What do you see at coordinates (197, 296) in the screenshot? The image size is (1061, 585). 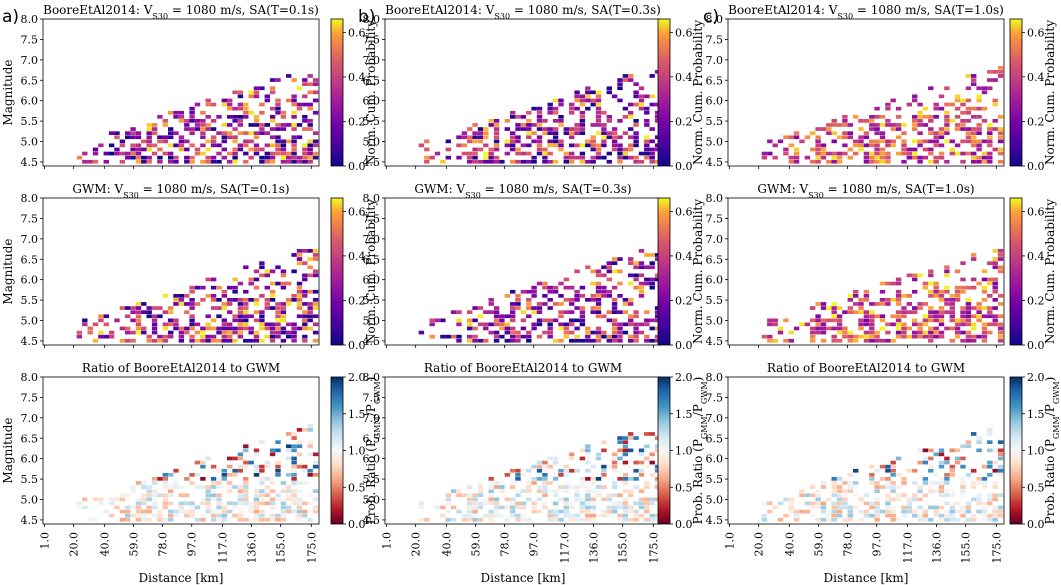 I see `heatmap-cells` at bounding box center [197, 296].